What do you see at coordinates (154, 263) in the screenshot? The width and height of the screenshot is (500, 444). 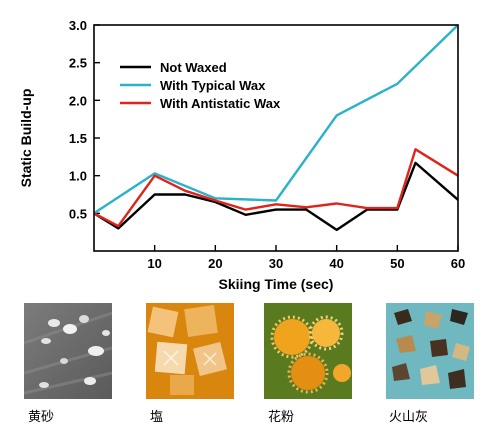 I see `x-tick-label: 10` at bounding box center [154, 263].